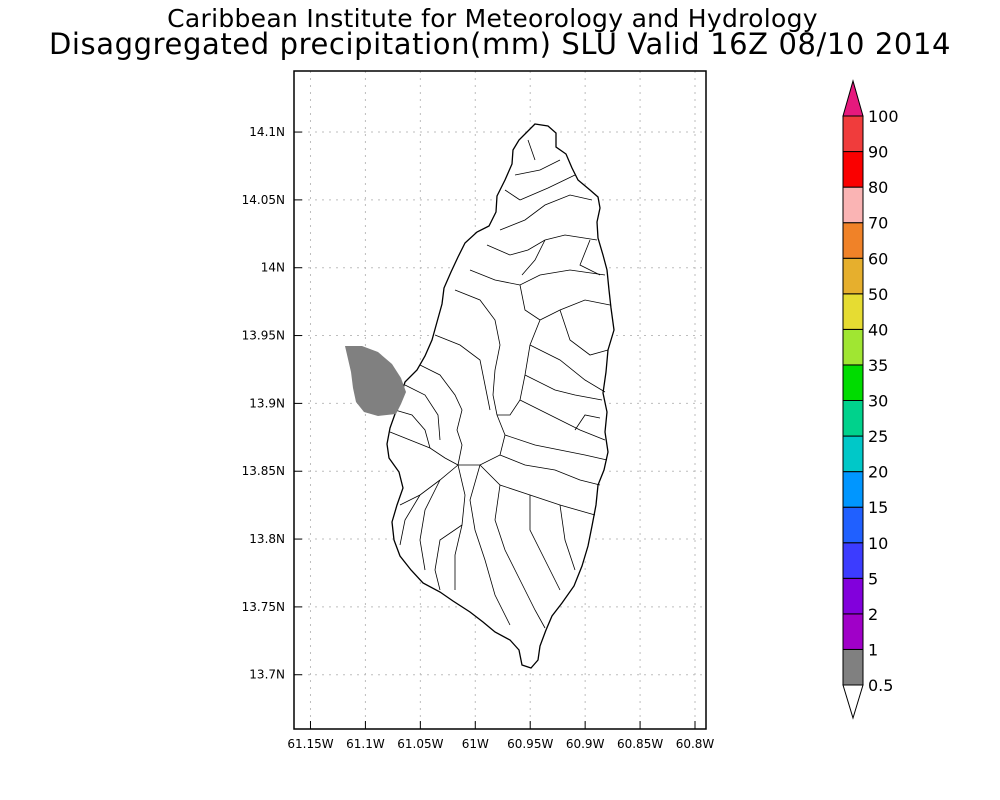 The image size is (1000, 800). What do you see at coordinates (873, 578) in the screenshot?
I see `colorbar-label: 5` at bounding box center [873, 578].